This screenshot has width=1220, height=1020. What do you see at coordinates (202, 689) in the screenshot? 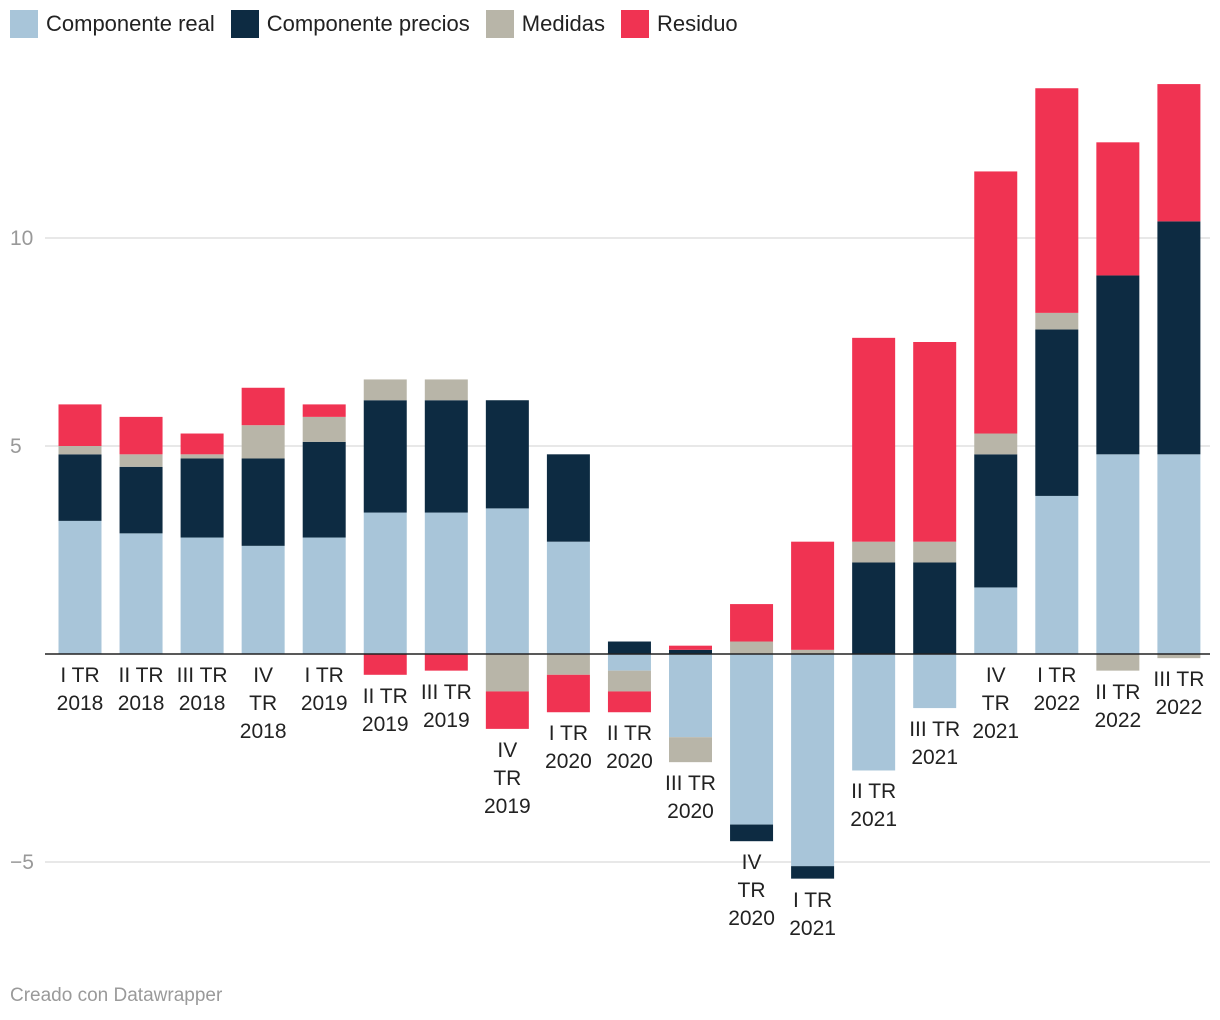
I see `x-tick-label: III TR 2018` at bounding box center [202, 689].